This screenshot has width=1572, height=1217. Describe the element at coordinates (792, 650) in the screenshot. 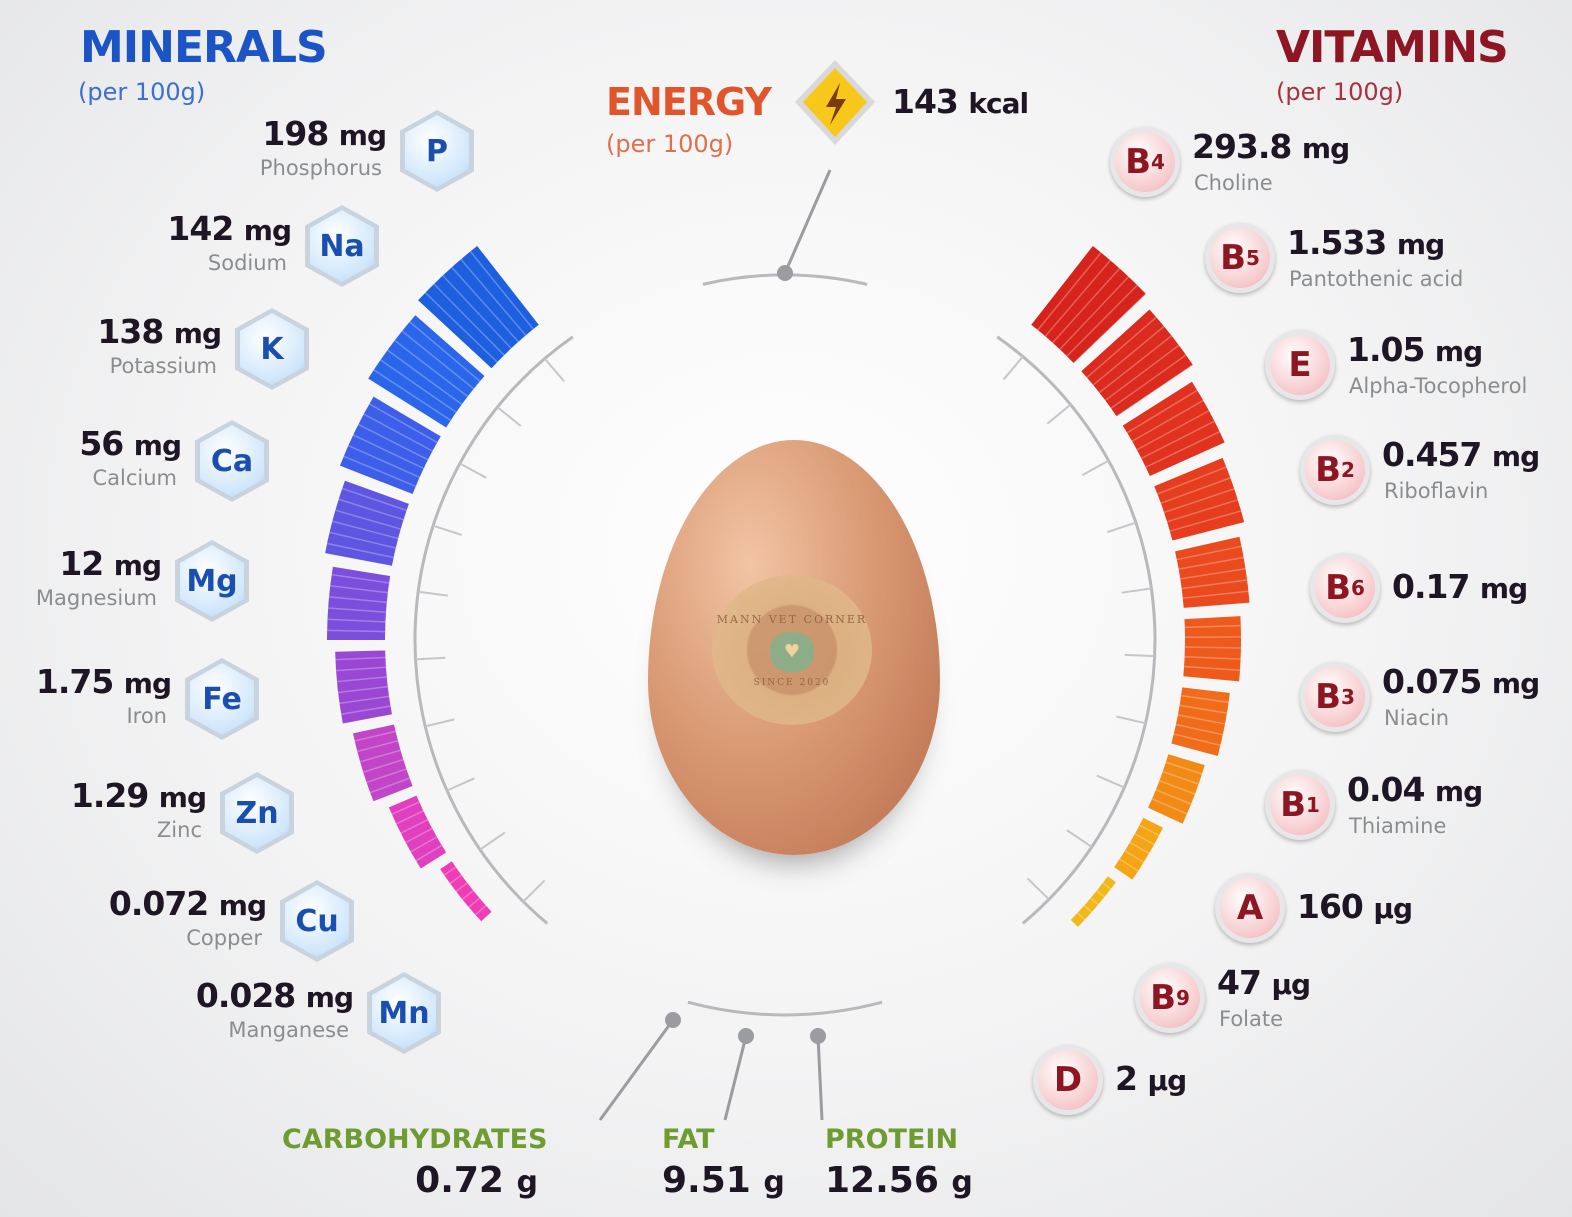

I see `watermark-logo: MANN VET CORNER ♥ SINCE 2020` at that location.